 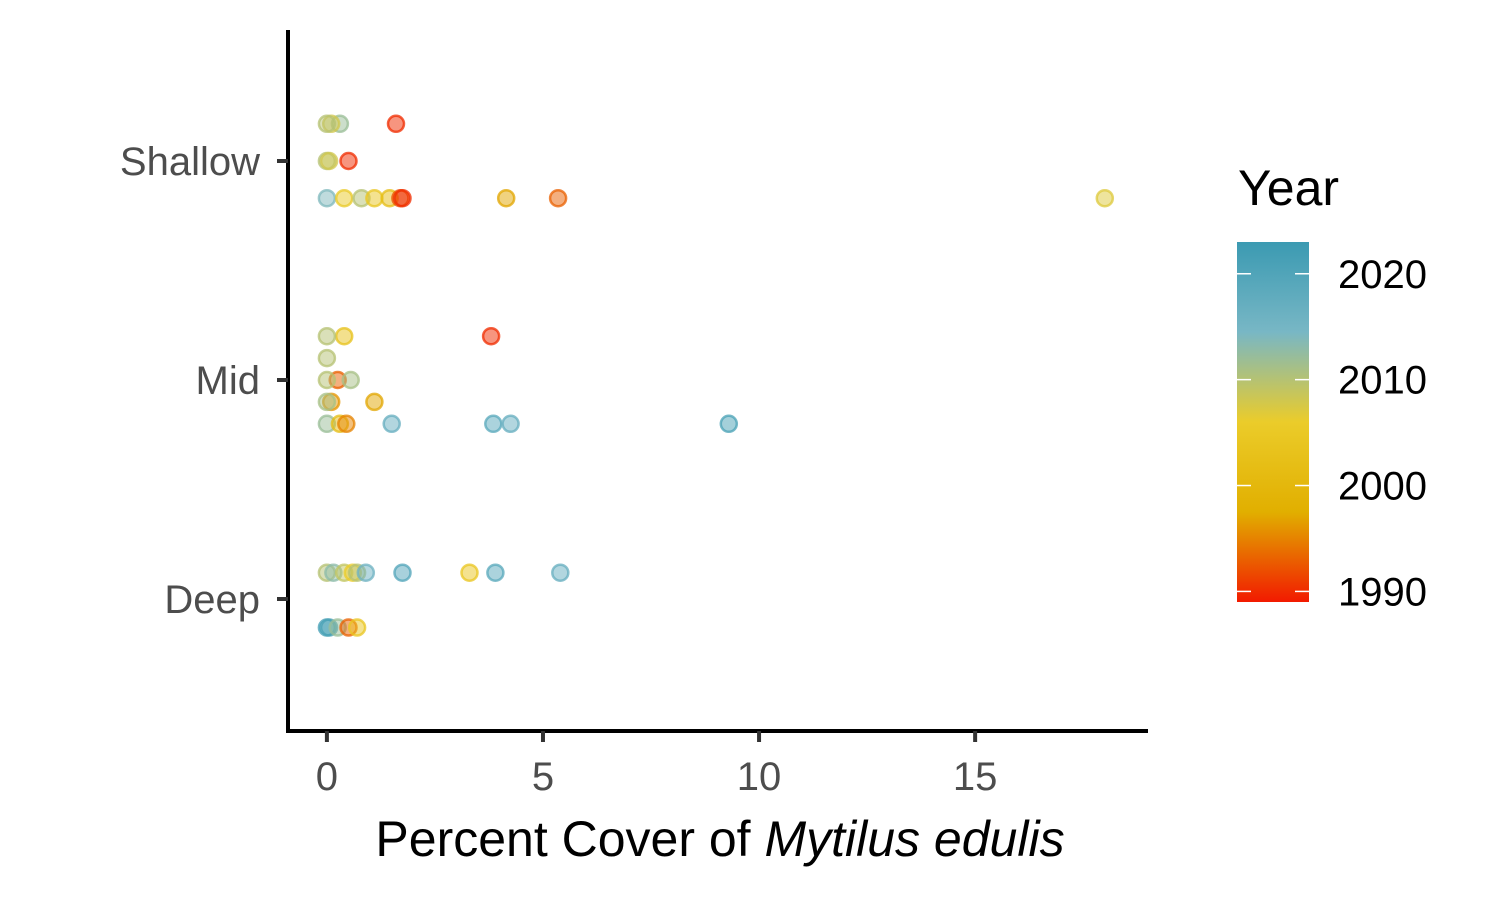 What do you see at coordinates (1382, 275) in the screenshot?
I see `legend-tick-label: 2020` at bounding box center [1382, 275].